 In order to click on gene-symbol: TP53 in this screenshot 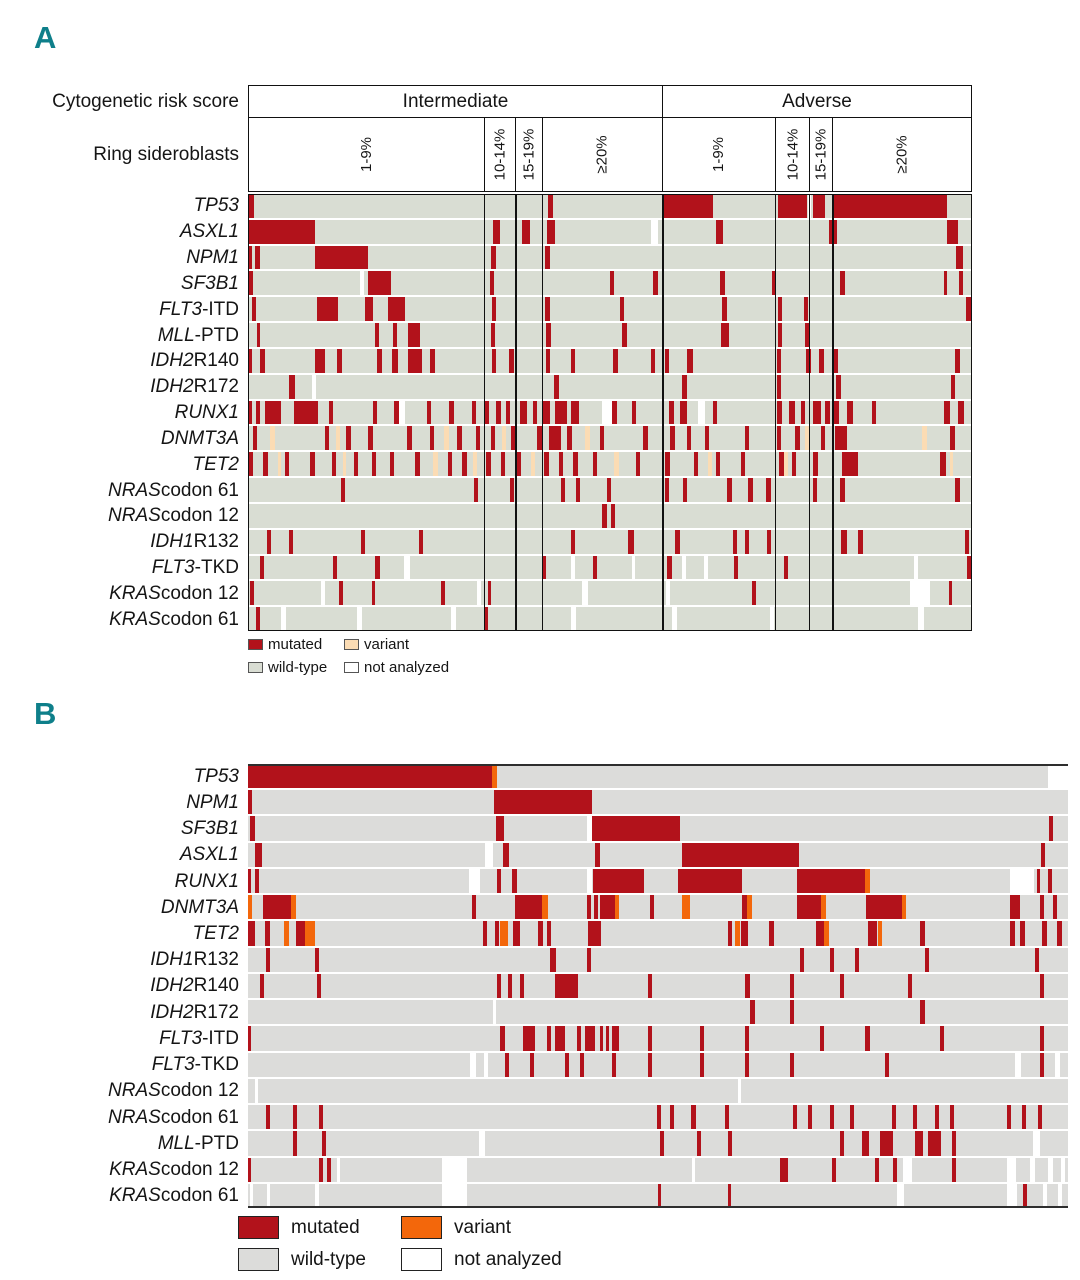, I will do `click(216, 206)`.